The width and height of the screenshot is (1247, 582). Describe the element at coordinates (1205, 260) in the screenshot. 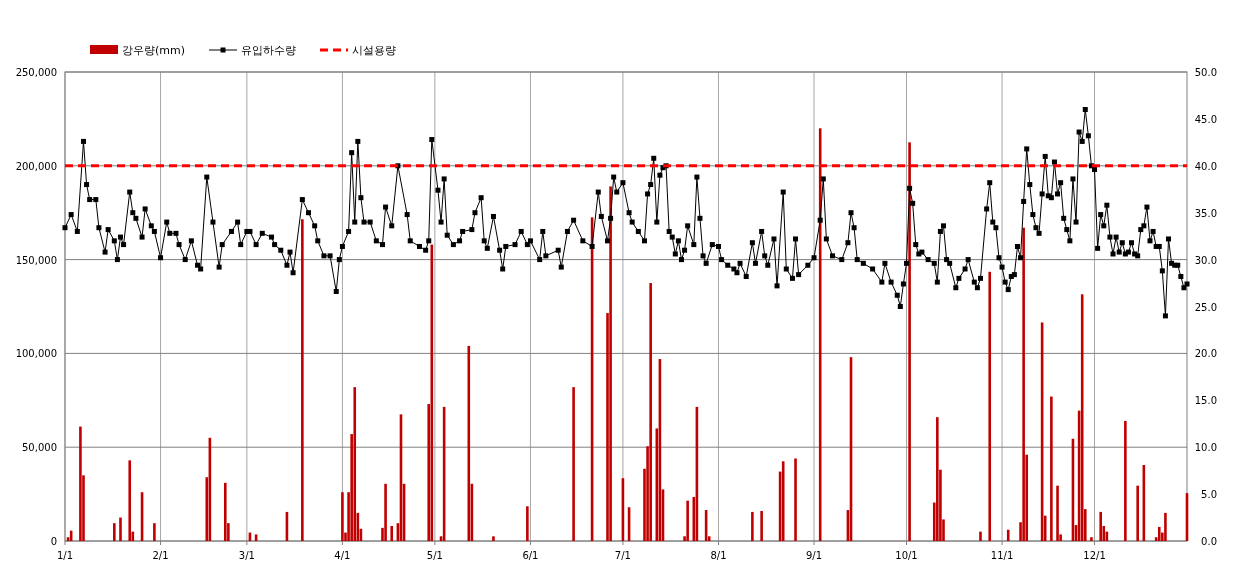

I see `y2-tick-label: 30.0` at that location.